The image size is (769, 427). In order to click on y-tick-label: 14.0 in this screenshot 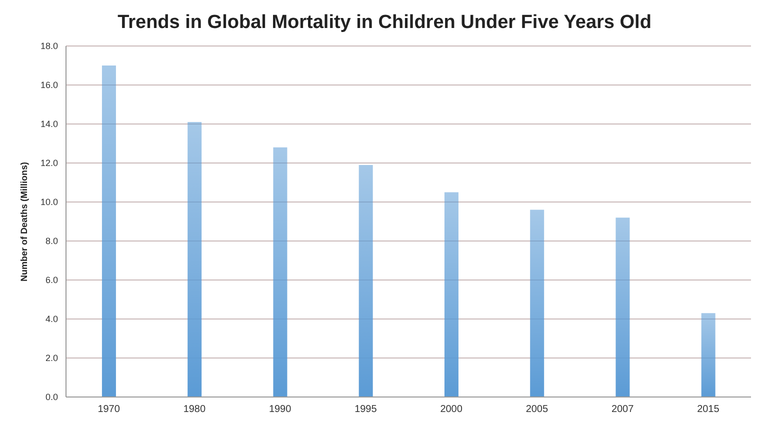, I will do `click(49, 124)`.